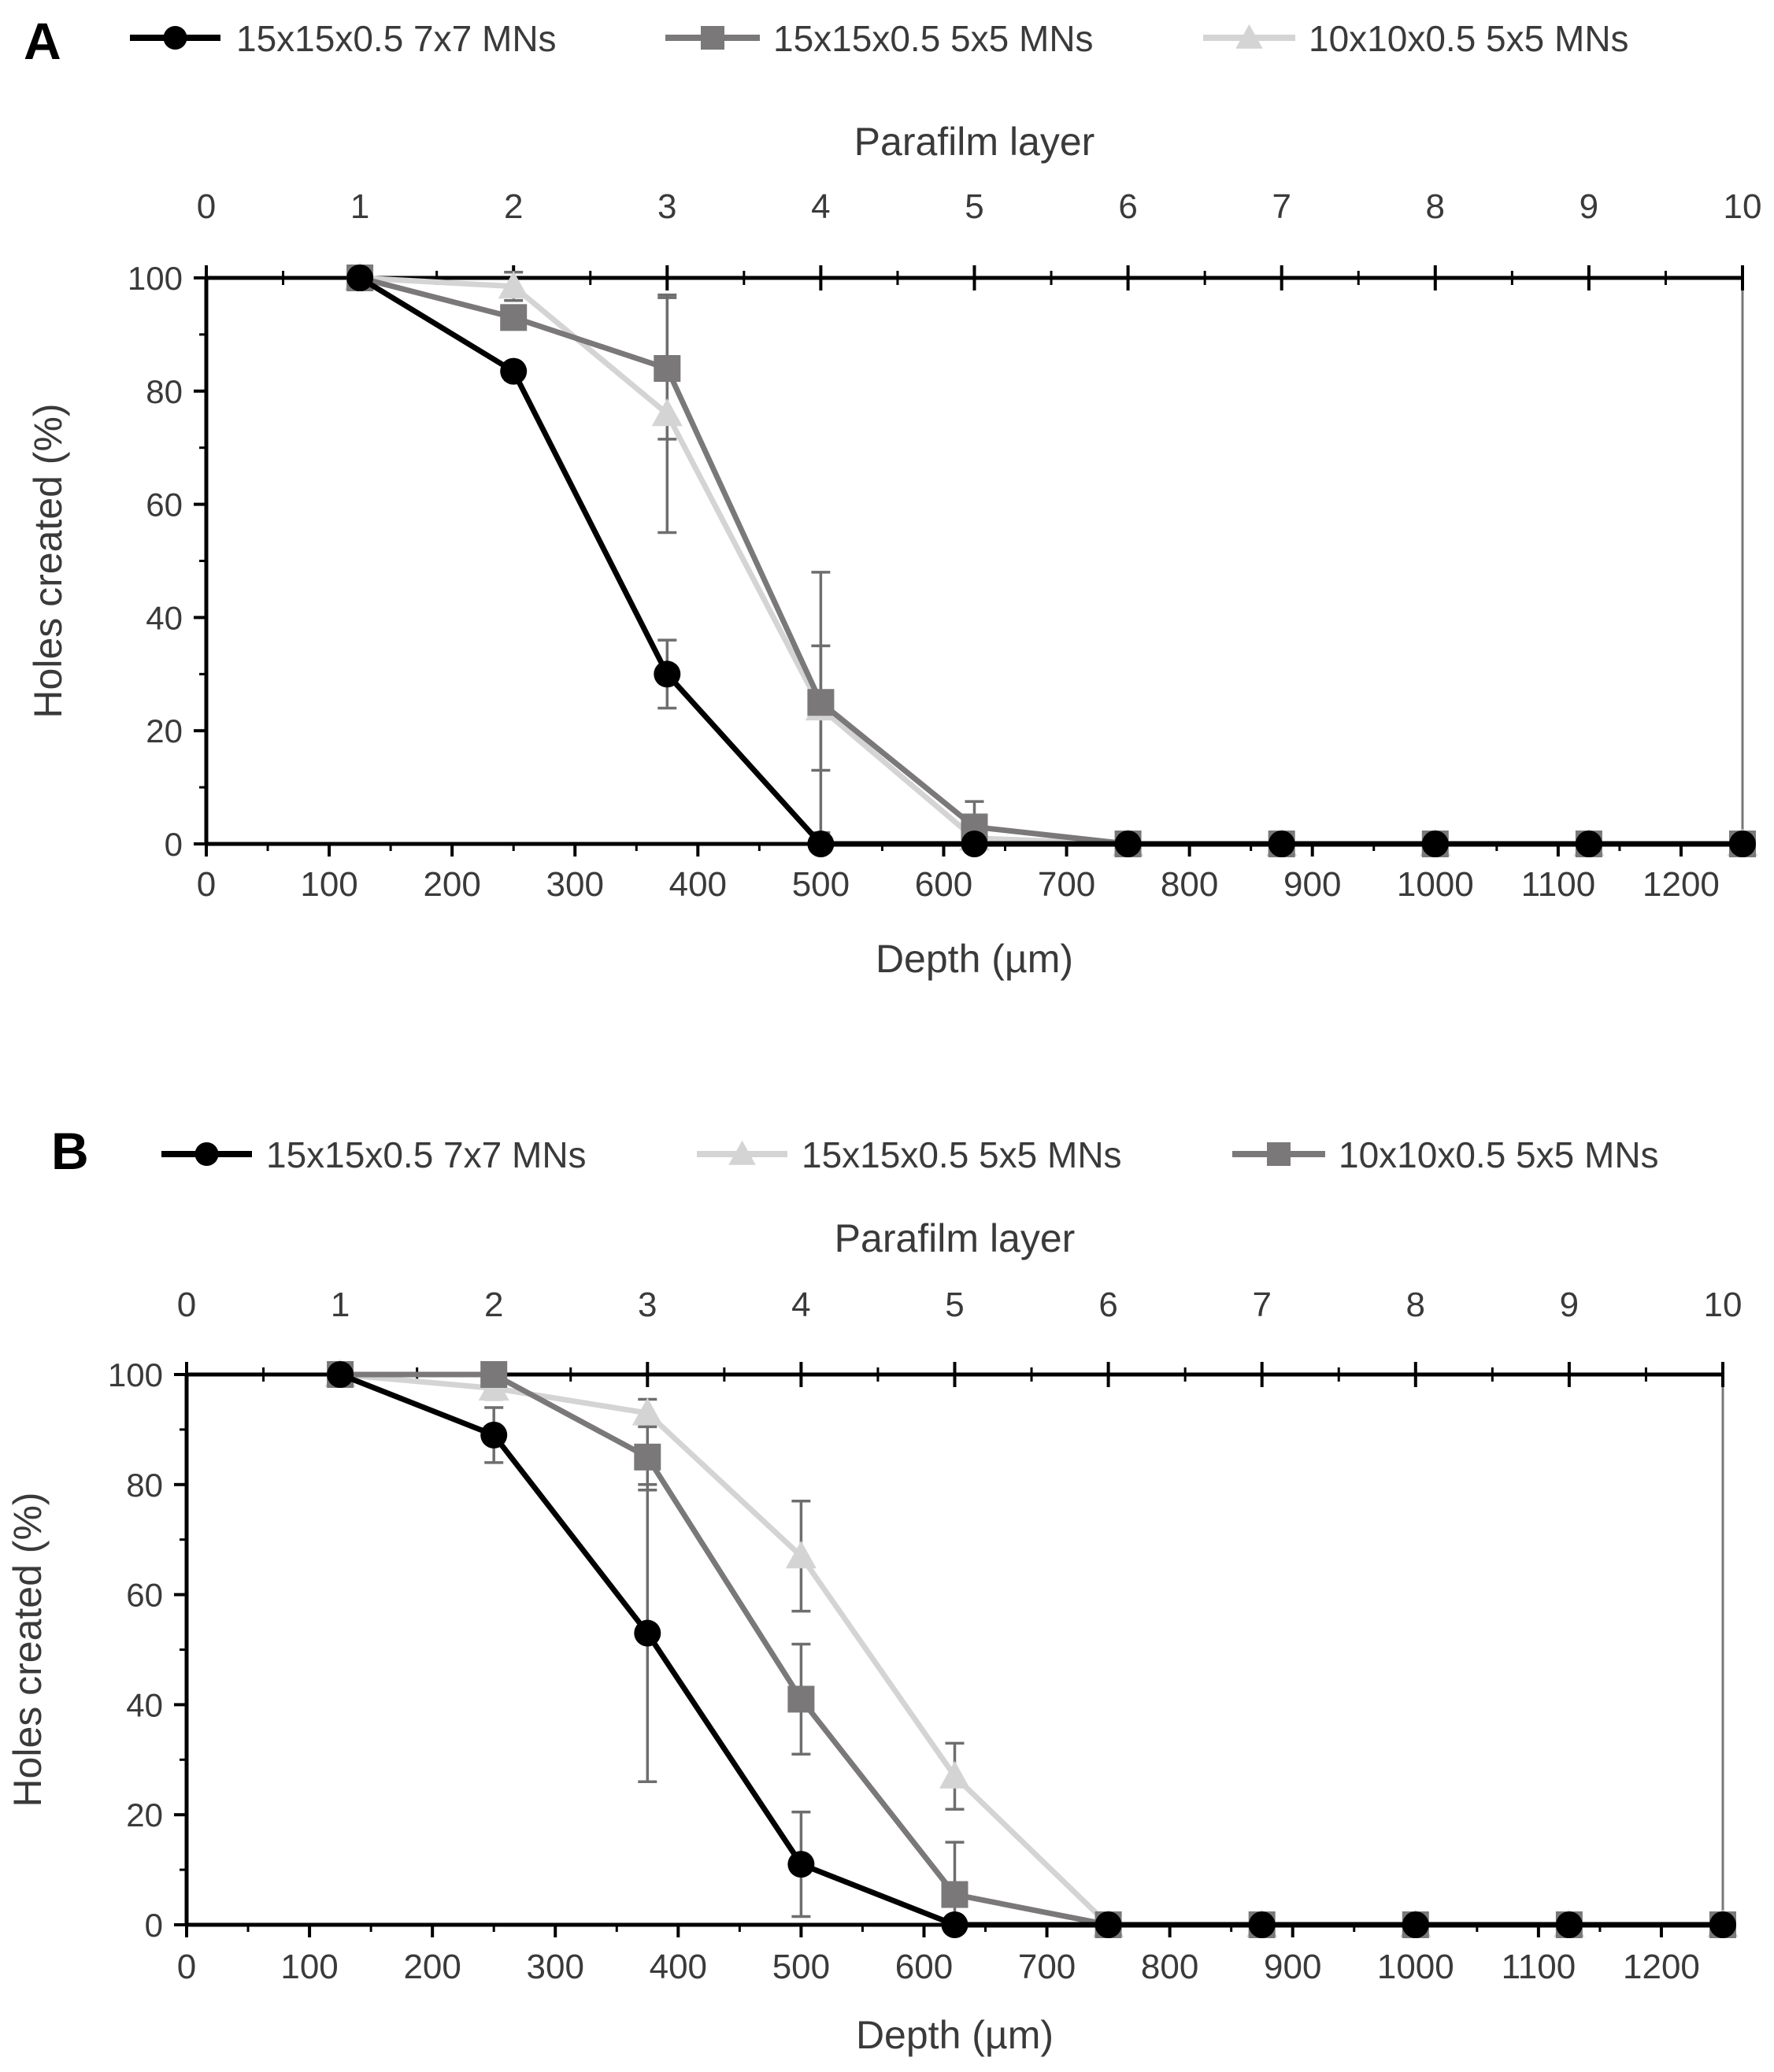 The height and width of the screenshot is (2072, 1774). What do you see at coordinates (42, 41) in the screenshot?
I see `panel-letter: A` at bounding box center [42, 41].